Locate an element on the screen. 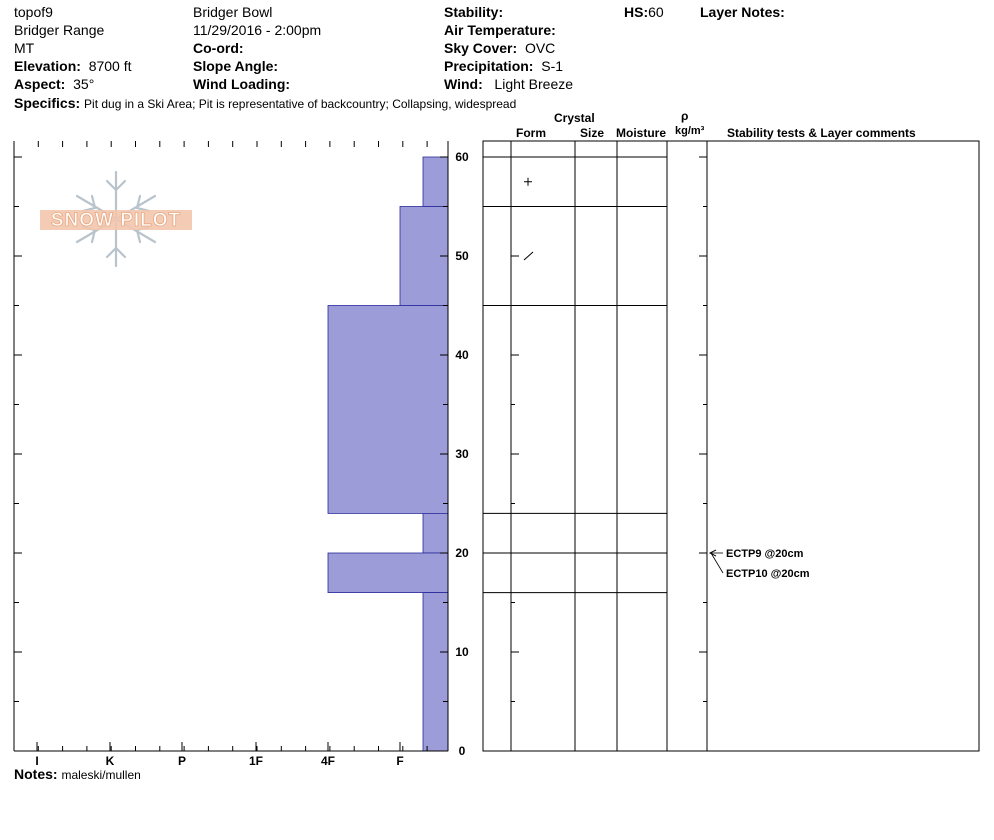 This screenshot has width=994, height=840. hardness-tick-label: K is located at coordinates (110, 761).